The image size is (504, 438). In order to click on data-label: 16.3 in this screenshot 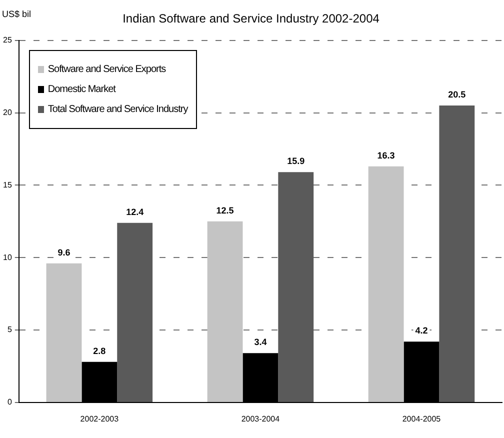, I will do `click(386, 155)`.